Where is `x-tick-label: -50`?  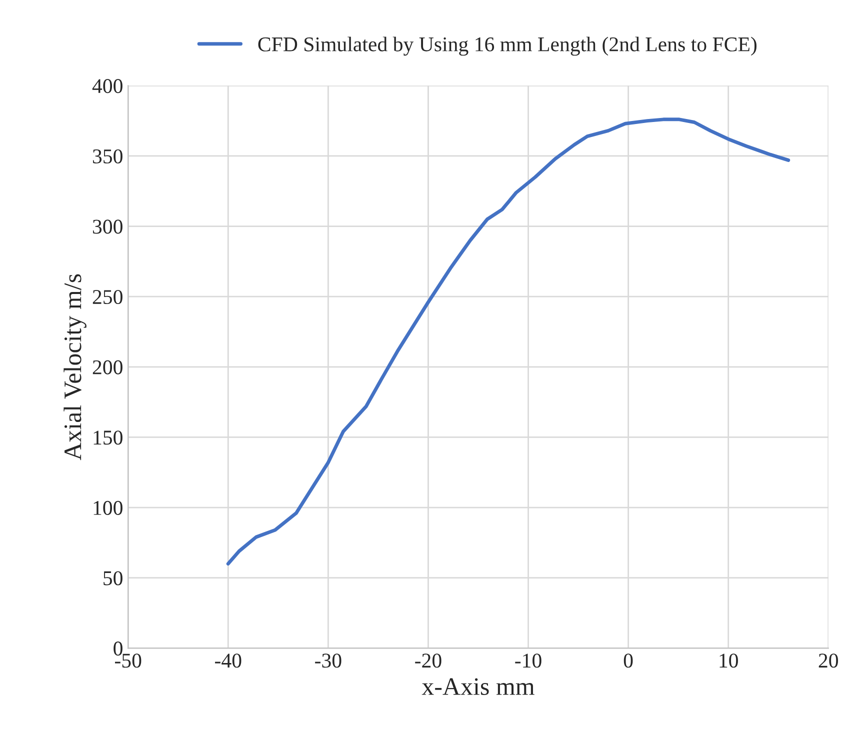
x-tick-label: -50 is located at coordinates (128, 661).